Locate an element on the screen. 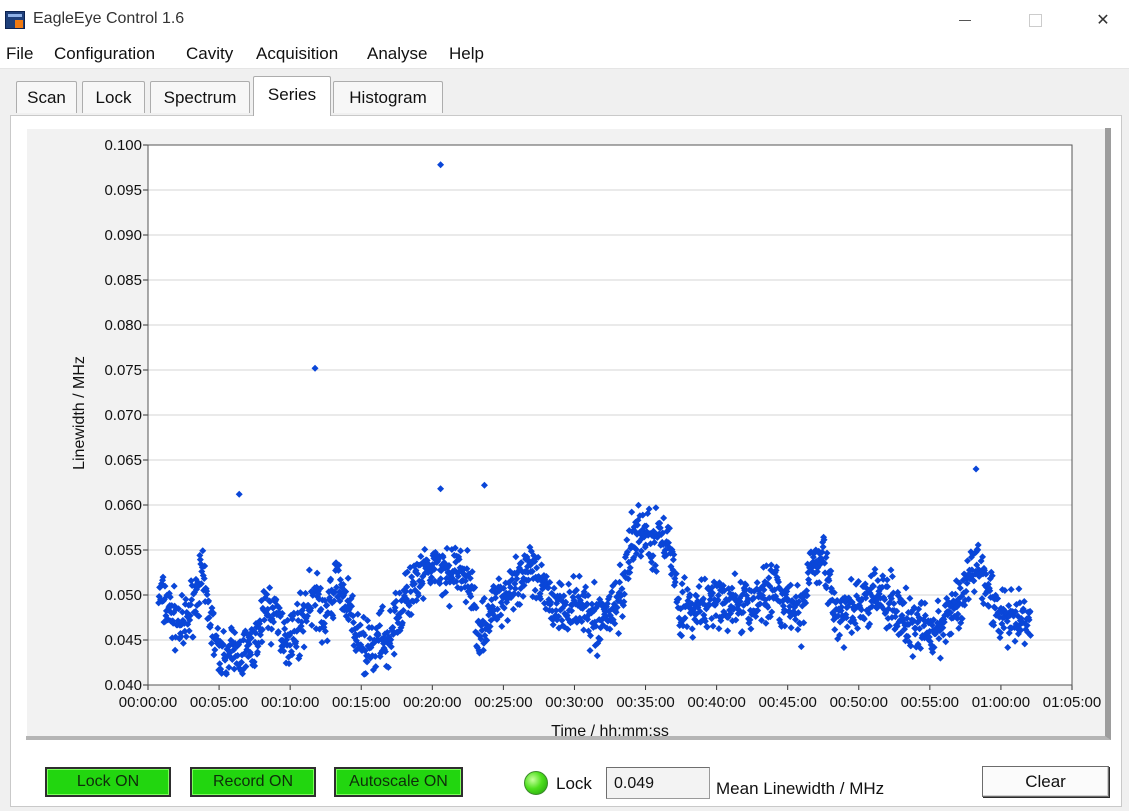 The image size is (1129, 811). menu-analyse: Analyse is located at coordinates (397, 53).